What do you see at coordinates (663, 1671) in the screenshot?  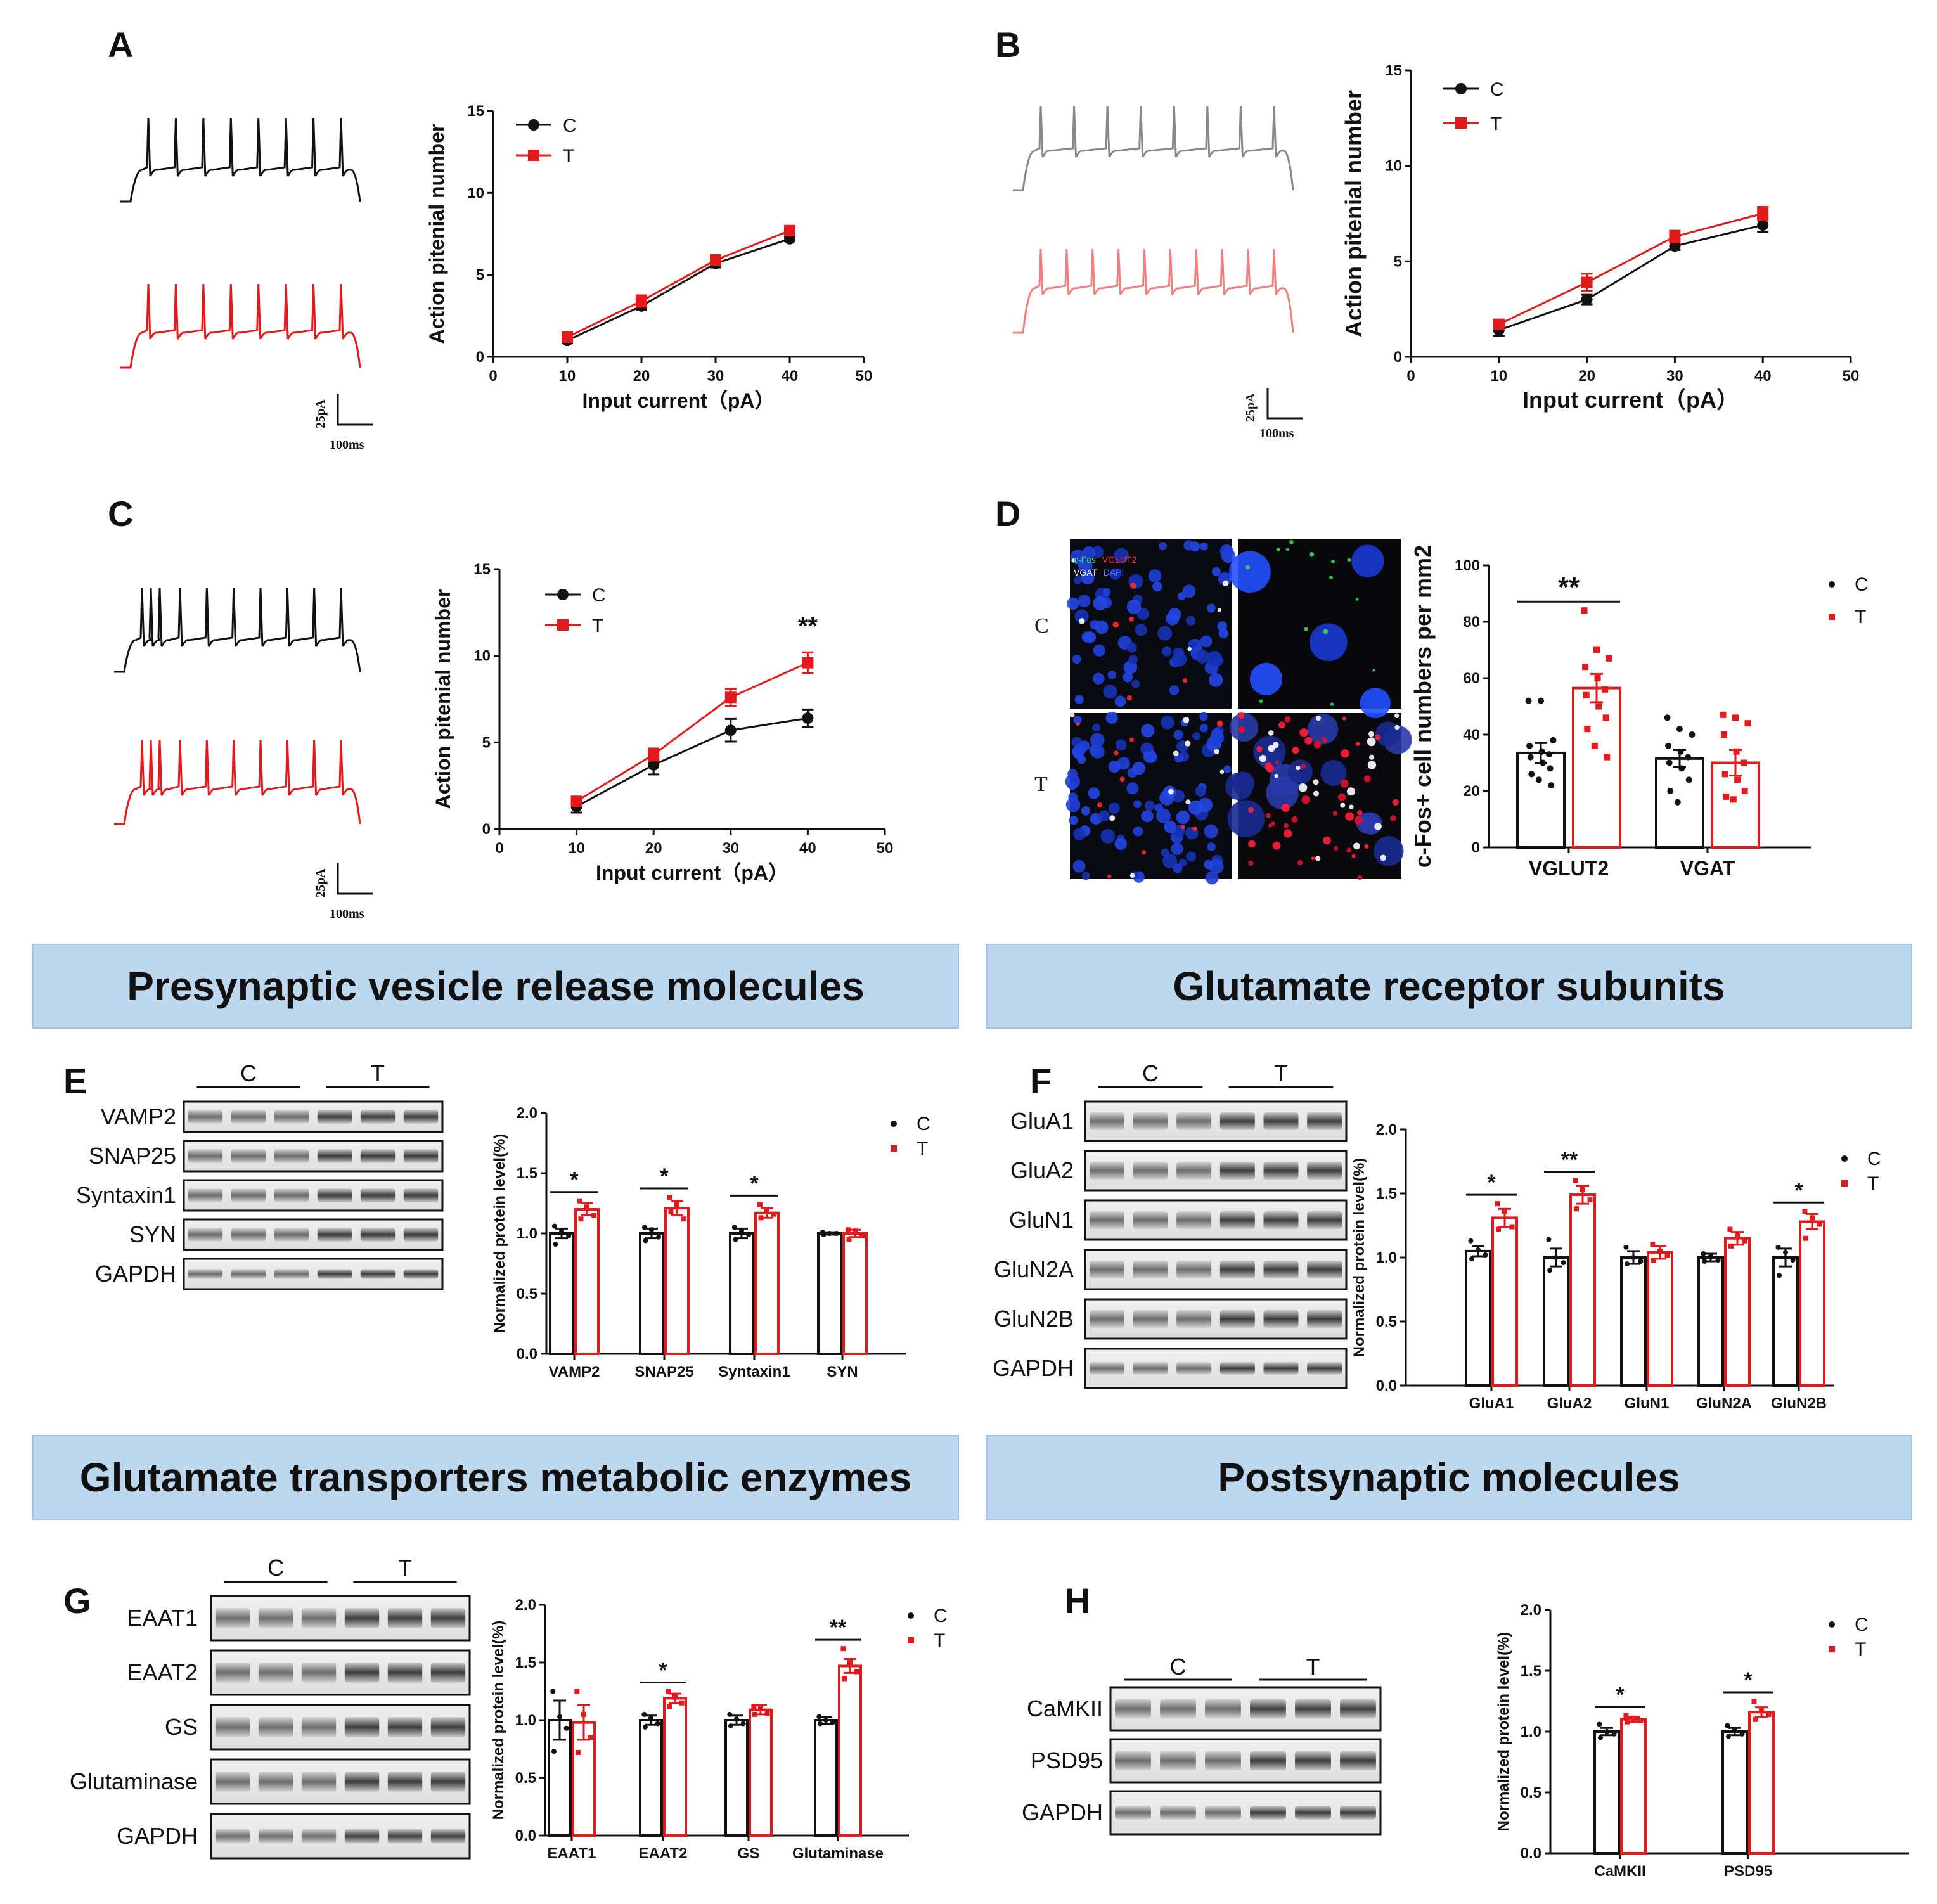 I see `significance-label-g: *` at bounding box center [663, 1671].